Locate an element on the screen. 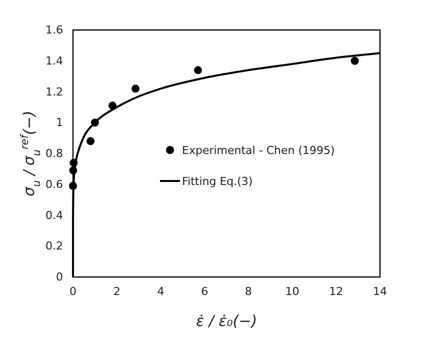 This screenshot has height=346, width=436. y-tick-label: 1.6 is located at coordinates (54, 30).